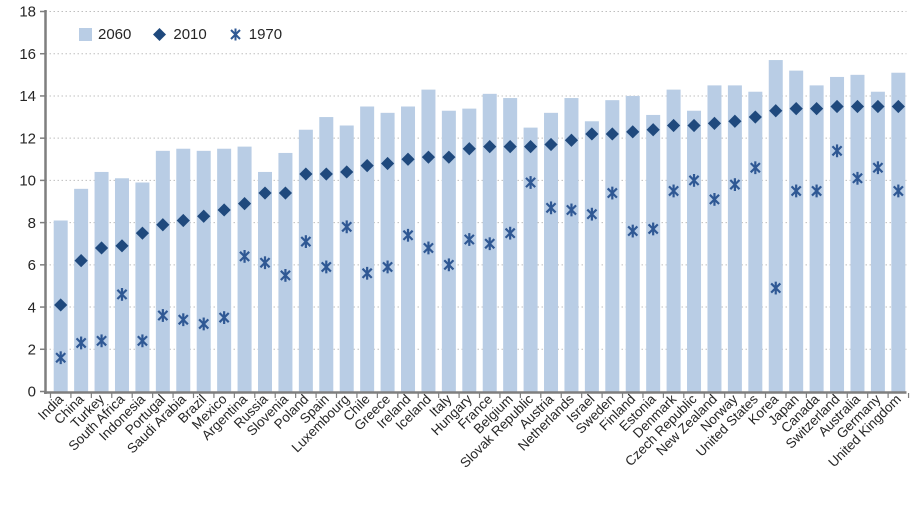 The height and width of the screenshot is (523, 911). Describe the element at coordinates (898, 191) in the screenshot. I see `asterisk-United Kingdom` at that location.